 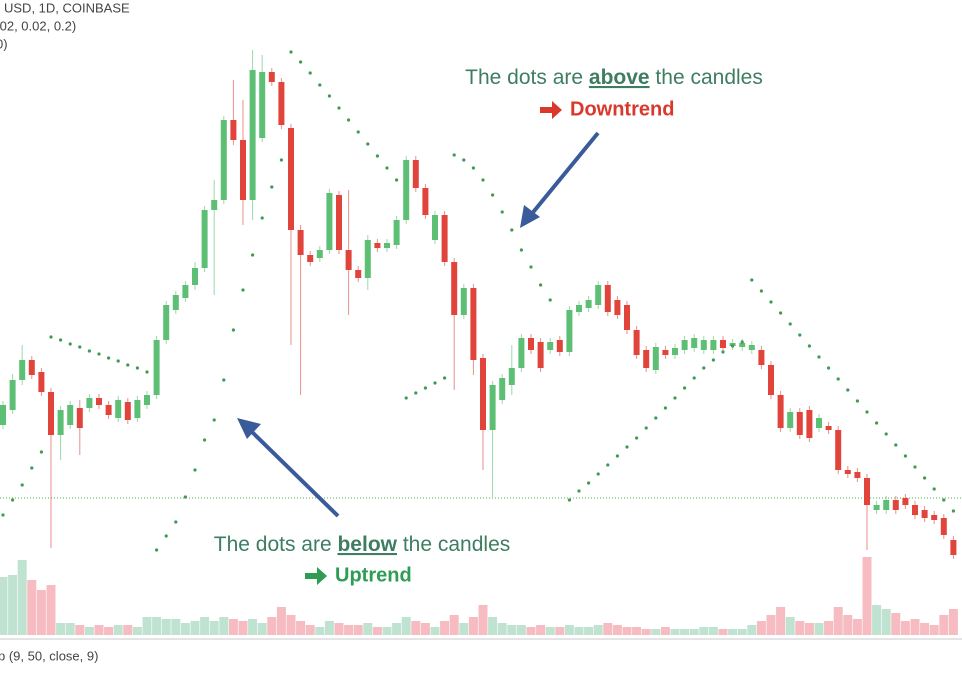 What do you see at coordinates (362, 544) in the screenshot?
I see `annotation-text: The dots are below the candles` at bounding box center [362, 544].